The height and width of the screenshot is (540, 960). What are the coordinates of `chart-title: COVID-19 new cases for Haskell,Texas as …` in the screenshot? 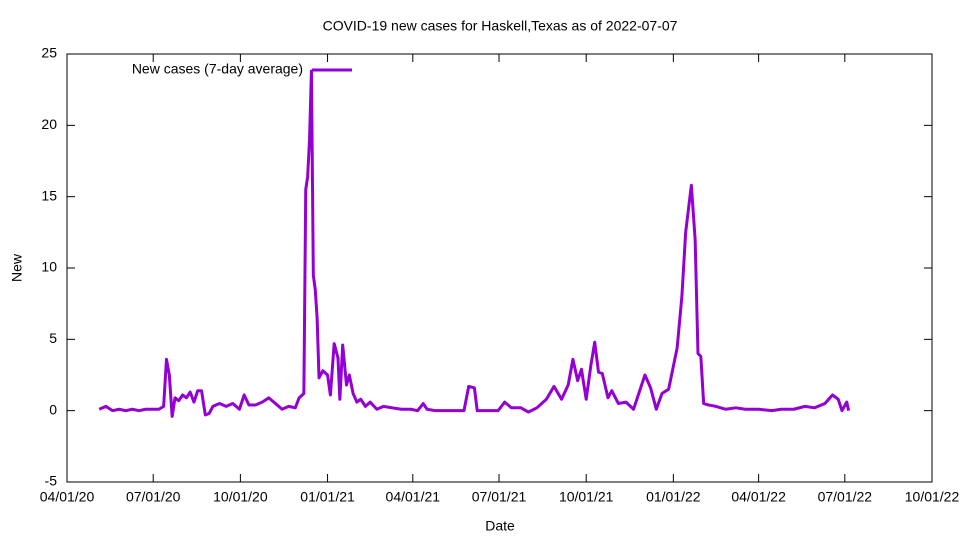 It's located at (500, 26).